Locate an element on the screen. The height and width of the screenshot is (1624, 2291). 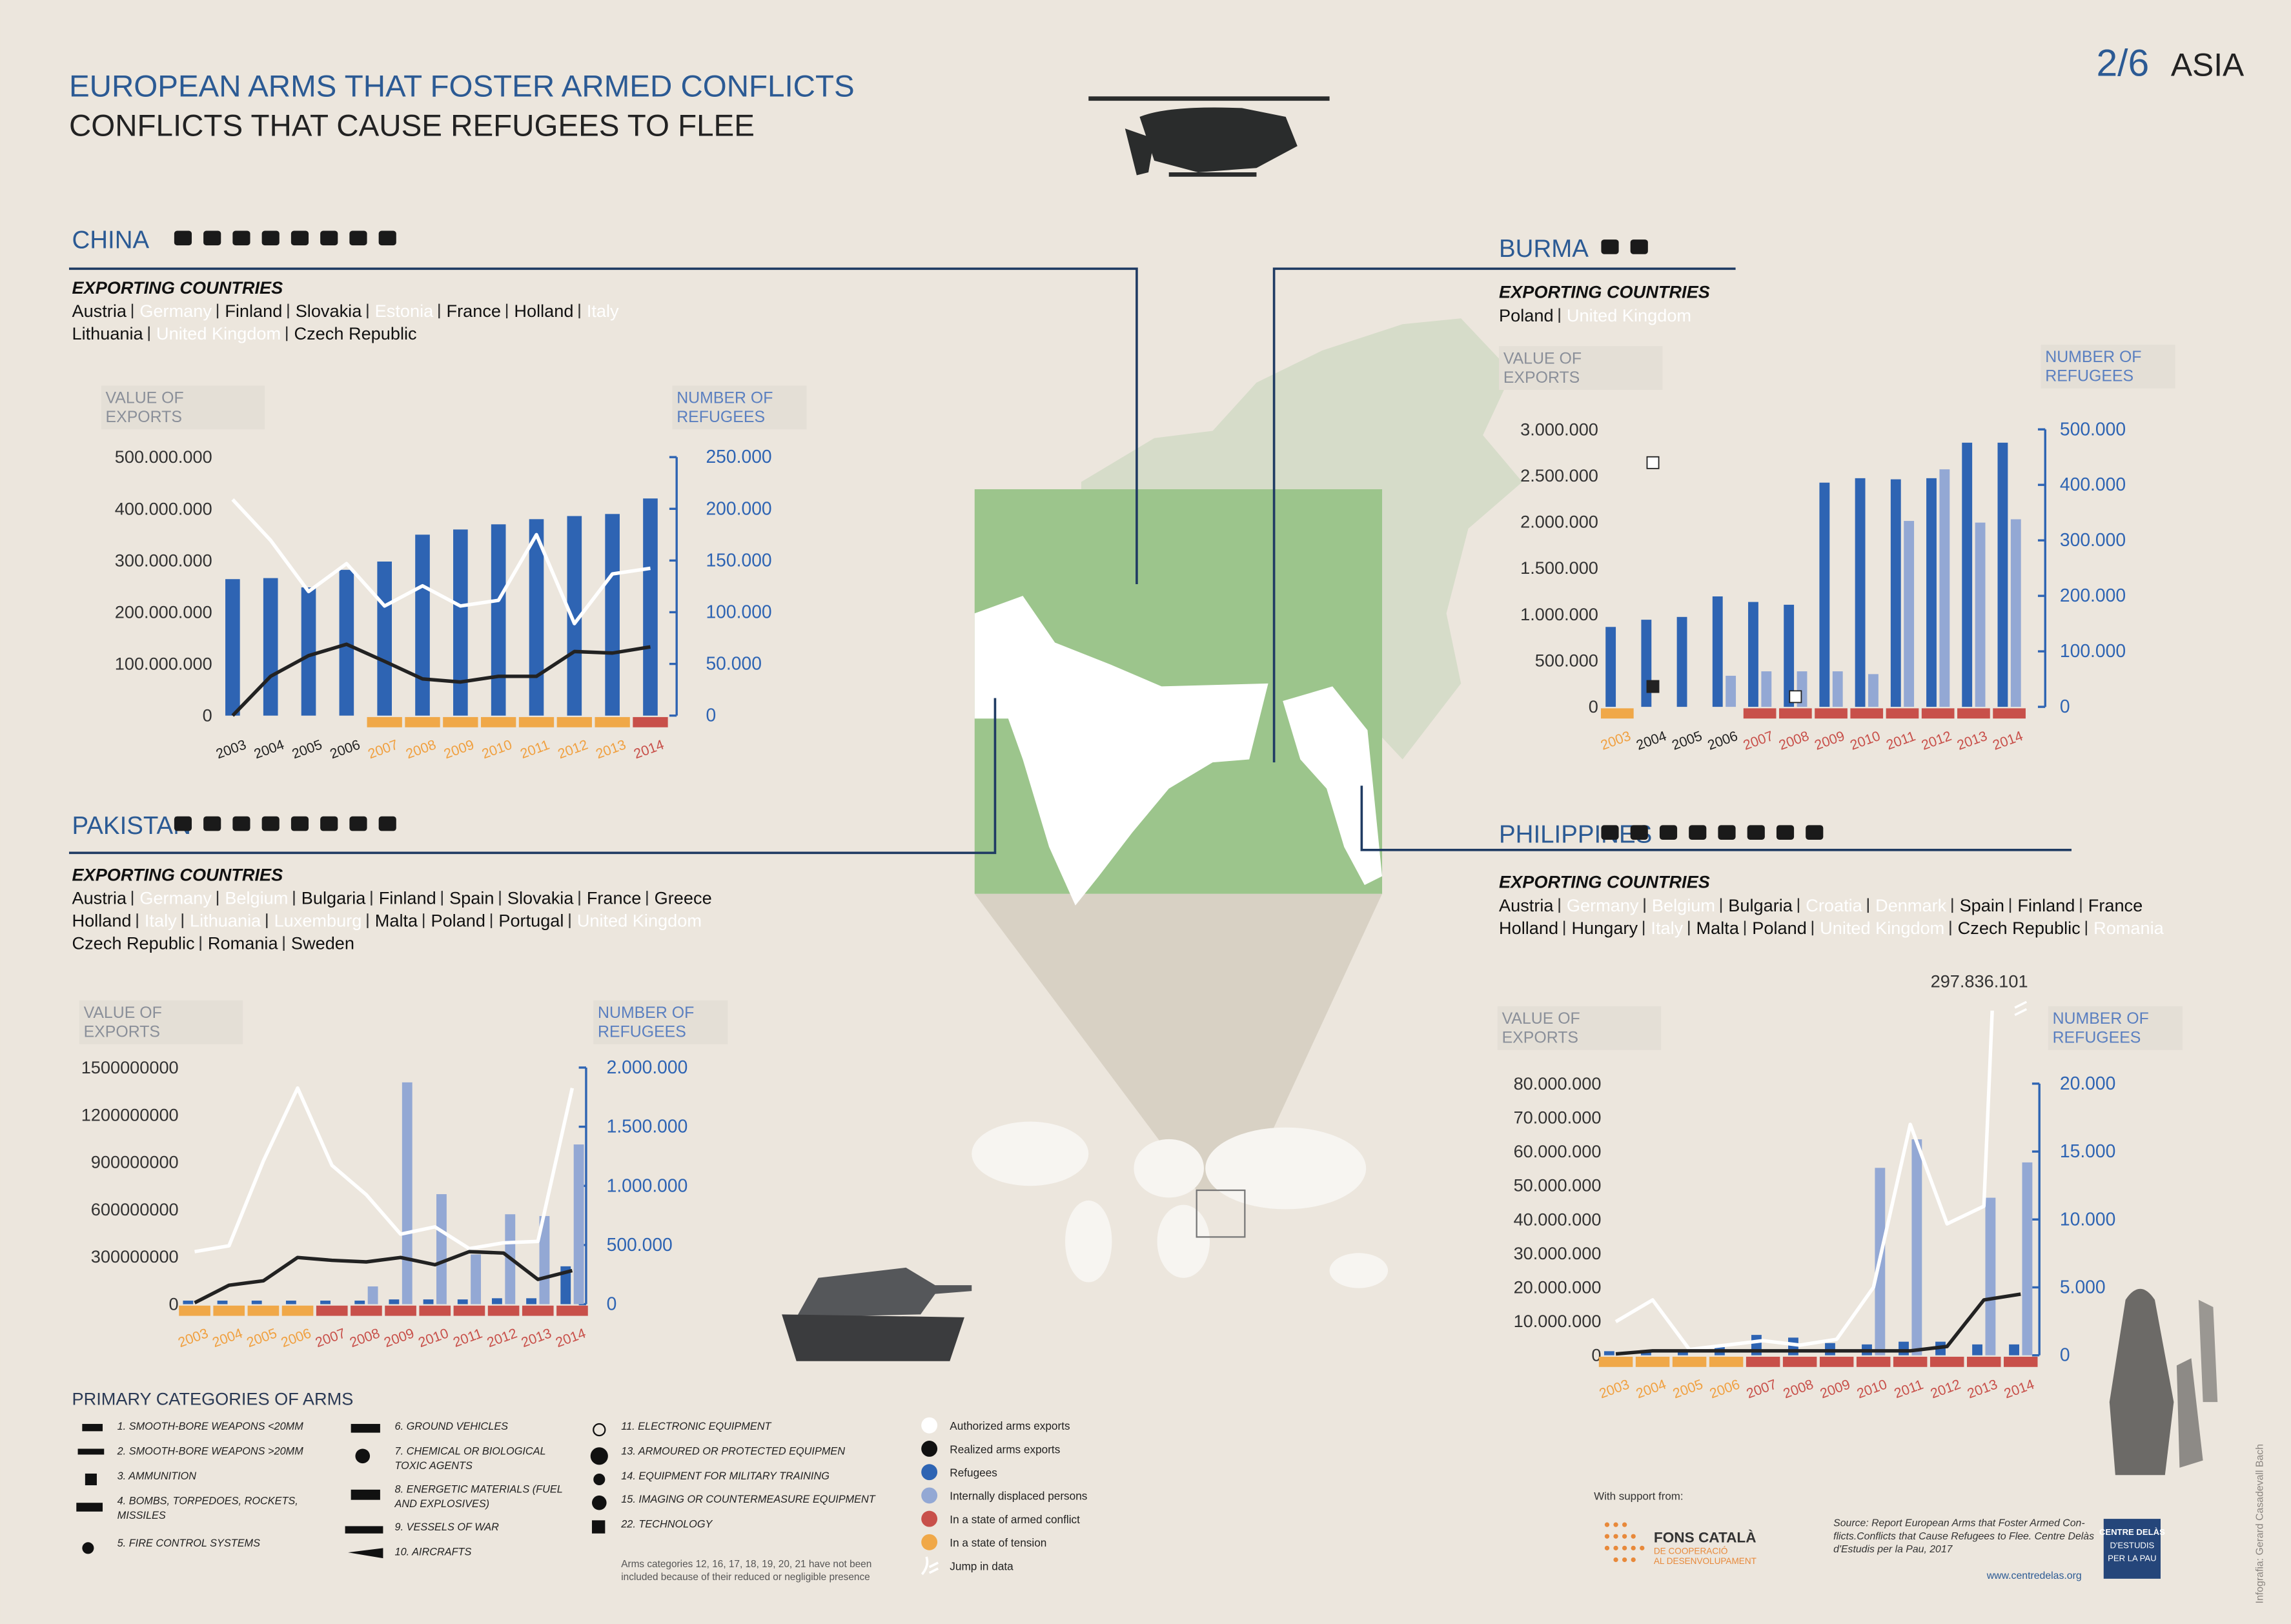
y-tick-label: 200.000.000 is located at coordinates (163, 612).